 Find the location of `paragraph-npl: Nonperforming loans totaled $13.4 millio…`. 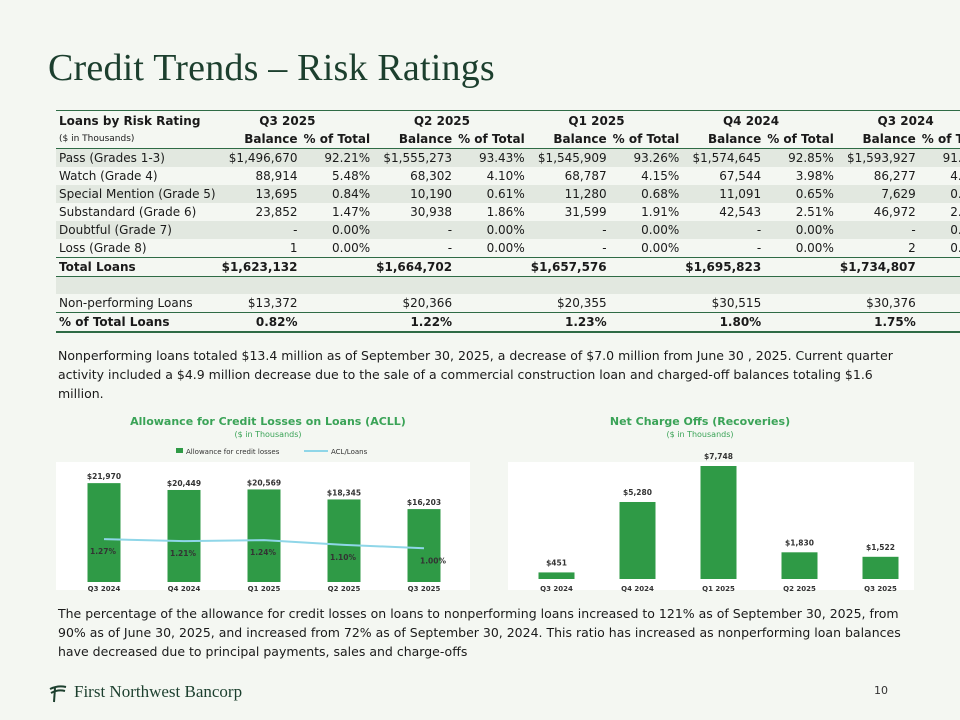

paragraph-npl: Nonperforming loans totaled $13.4 millio… is located at coordinates (475, 374).